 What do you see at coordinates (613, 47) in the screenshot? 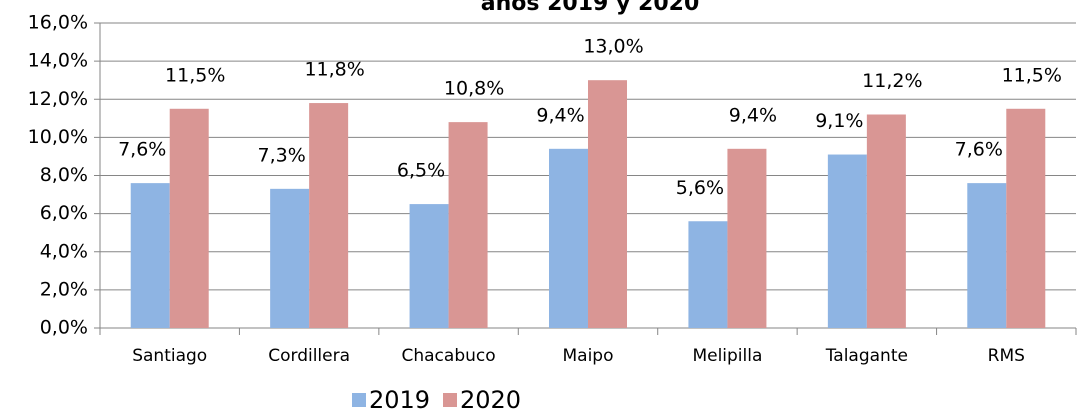
I see `value-label: 13,0%` at bounding box center [613, 47].